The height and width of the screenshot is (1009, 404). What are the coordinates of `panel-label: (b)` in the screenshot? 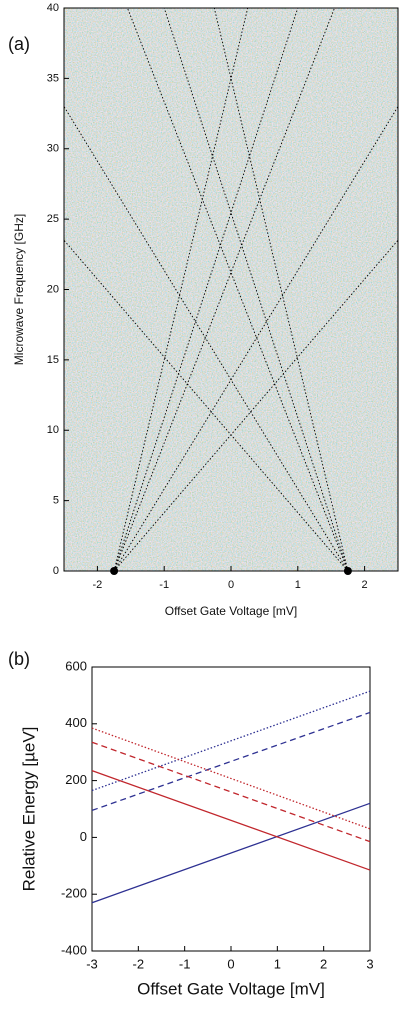 It's located at (19, 659).